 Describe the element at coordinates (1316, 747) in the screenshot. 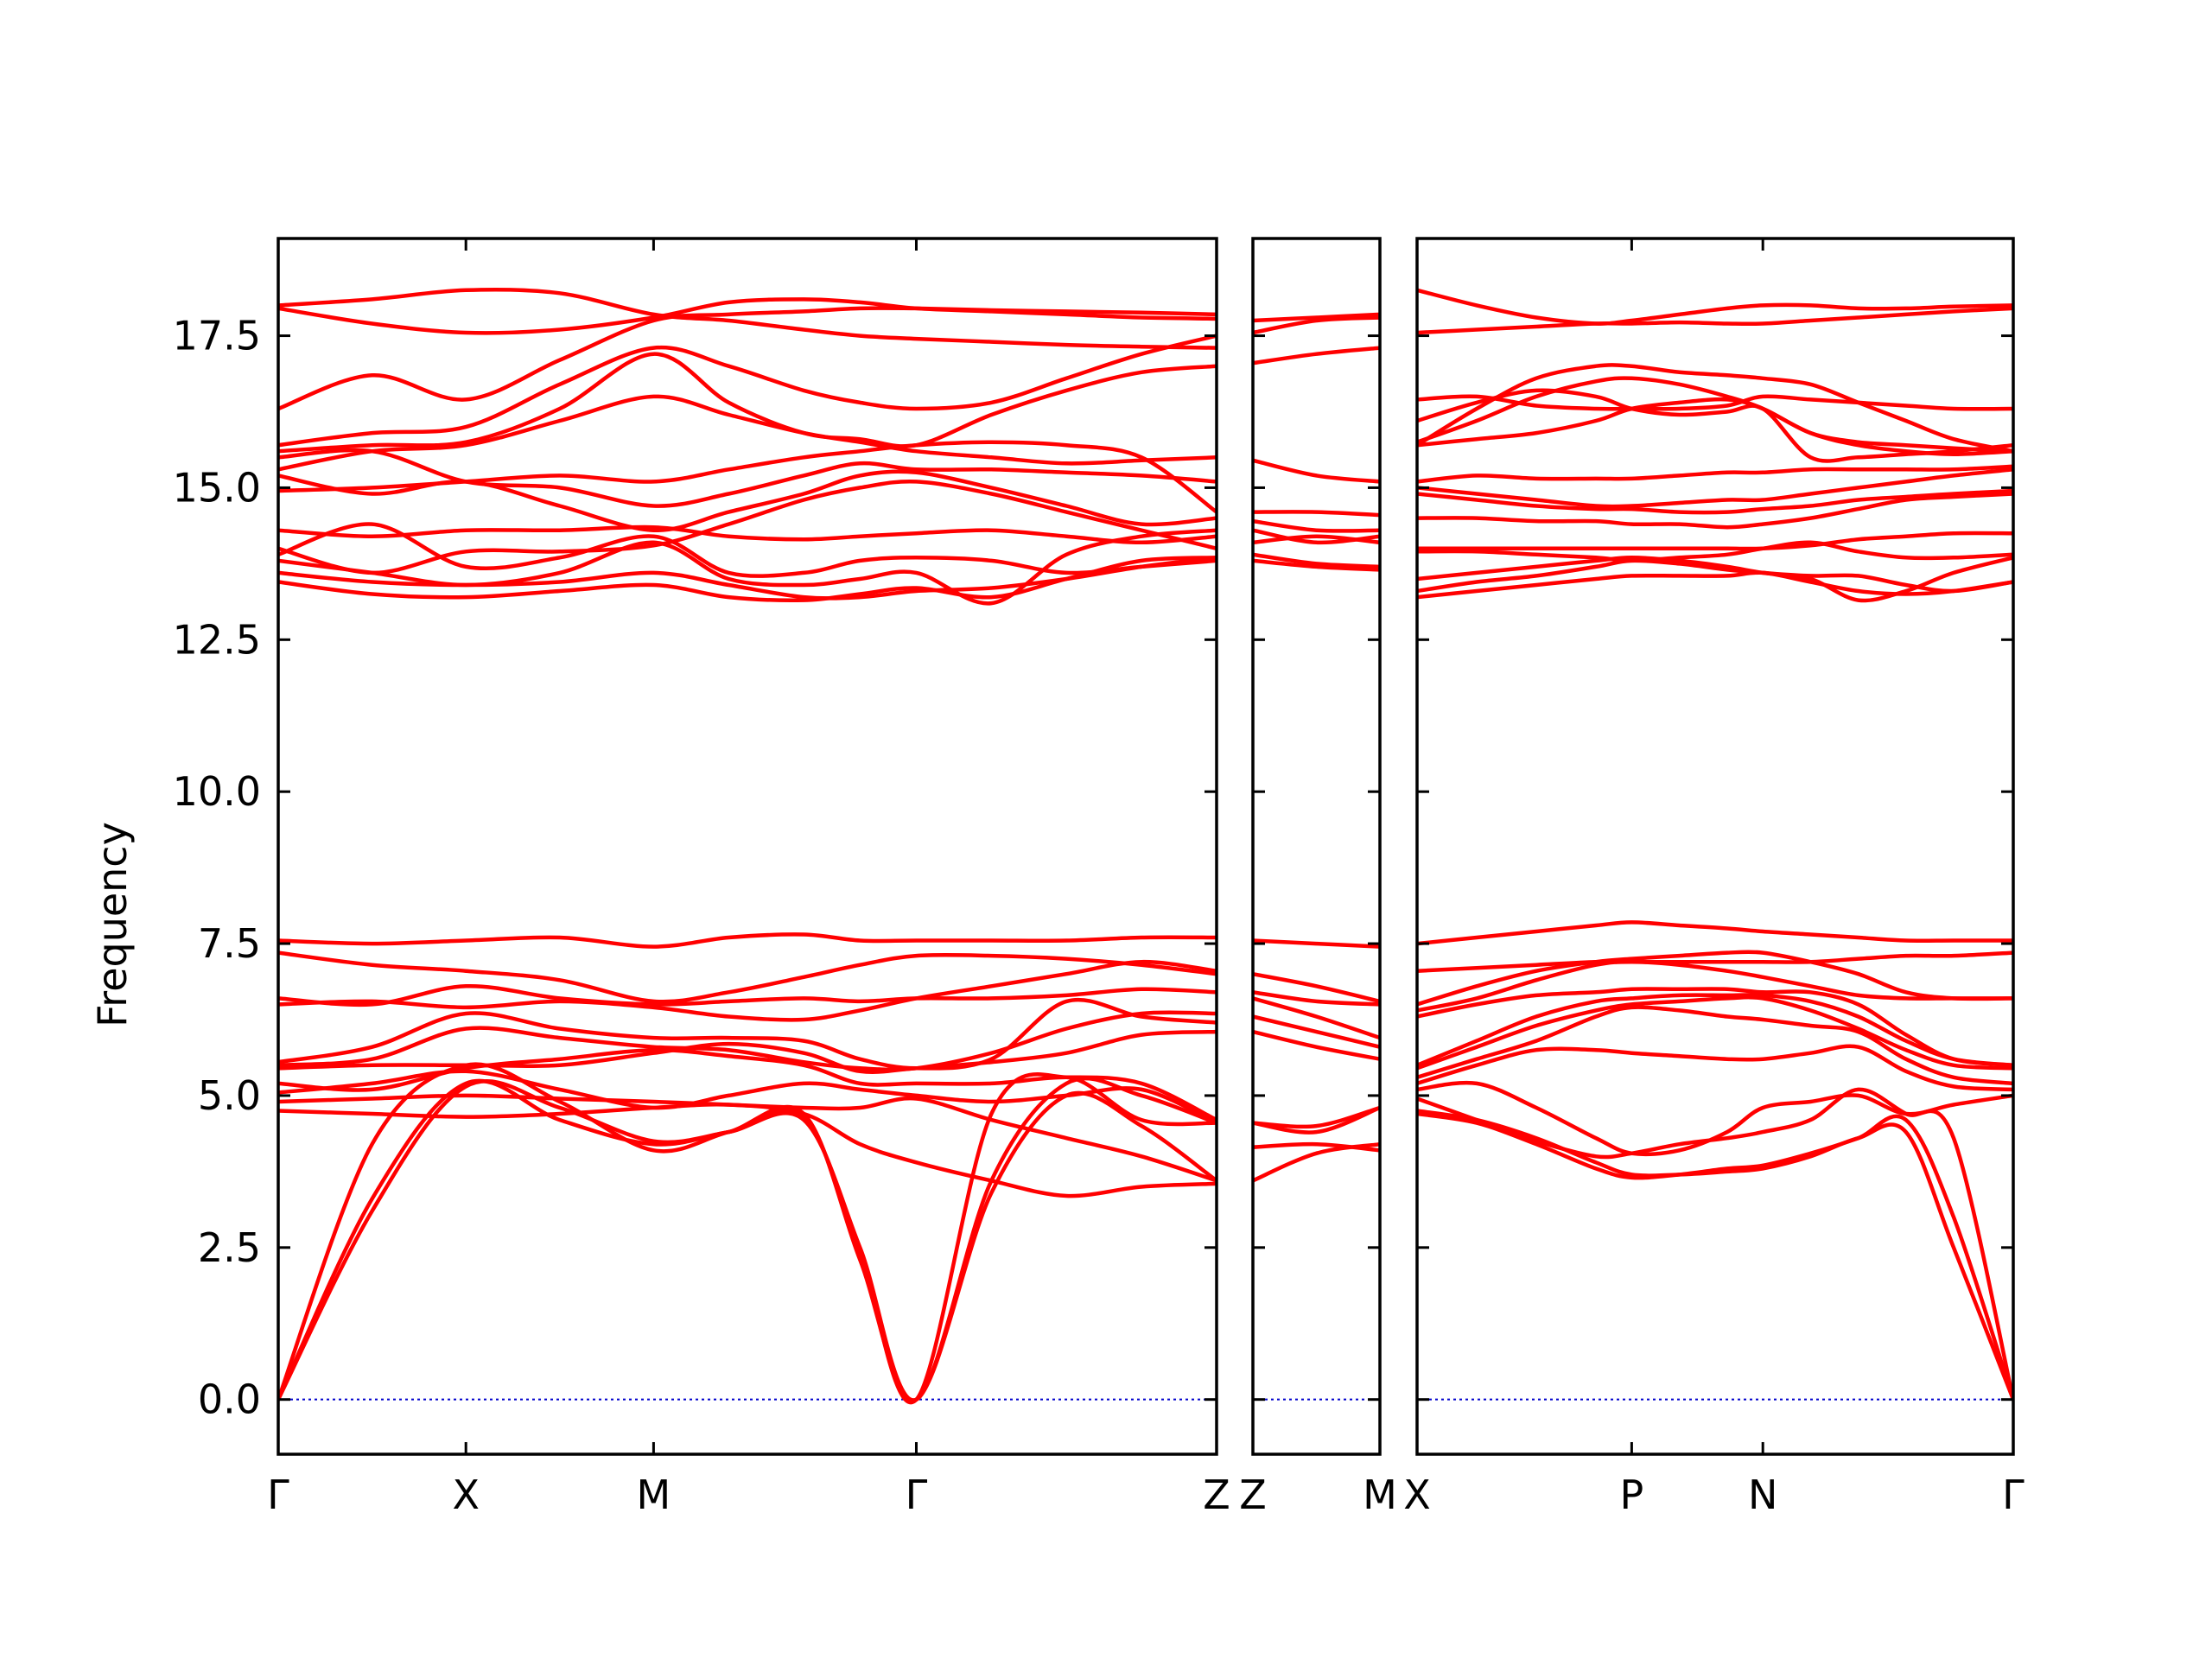

I see `bands` at that location.